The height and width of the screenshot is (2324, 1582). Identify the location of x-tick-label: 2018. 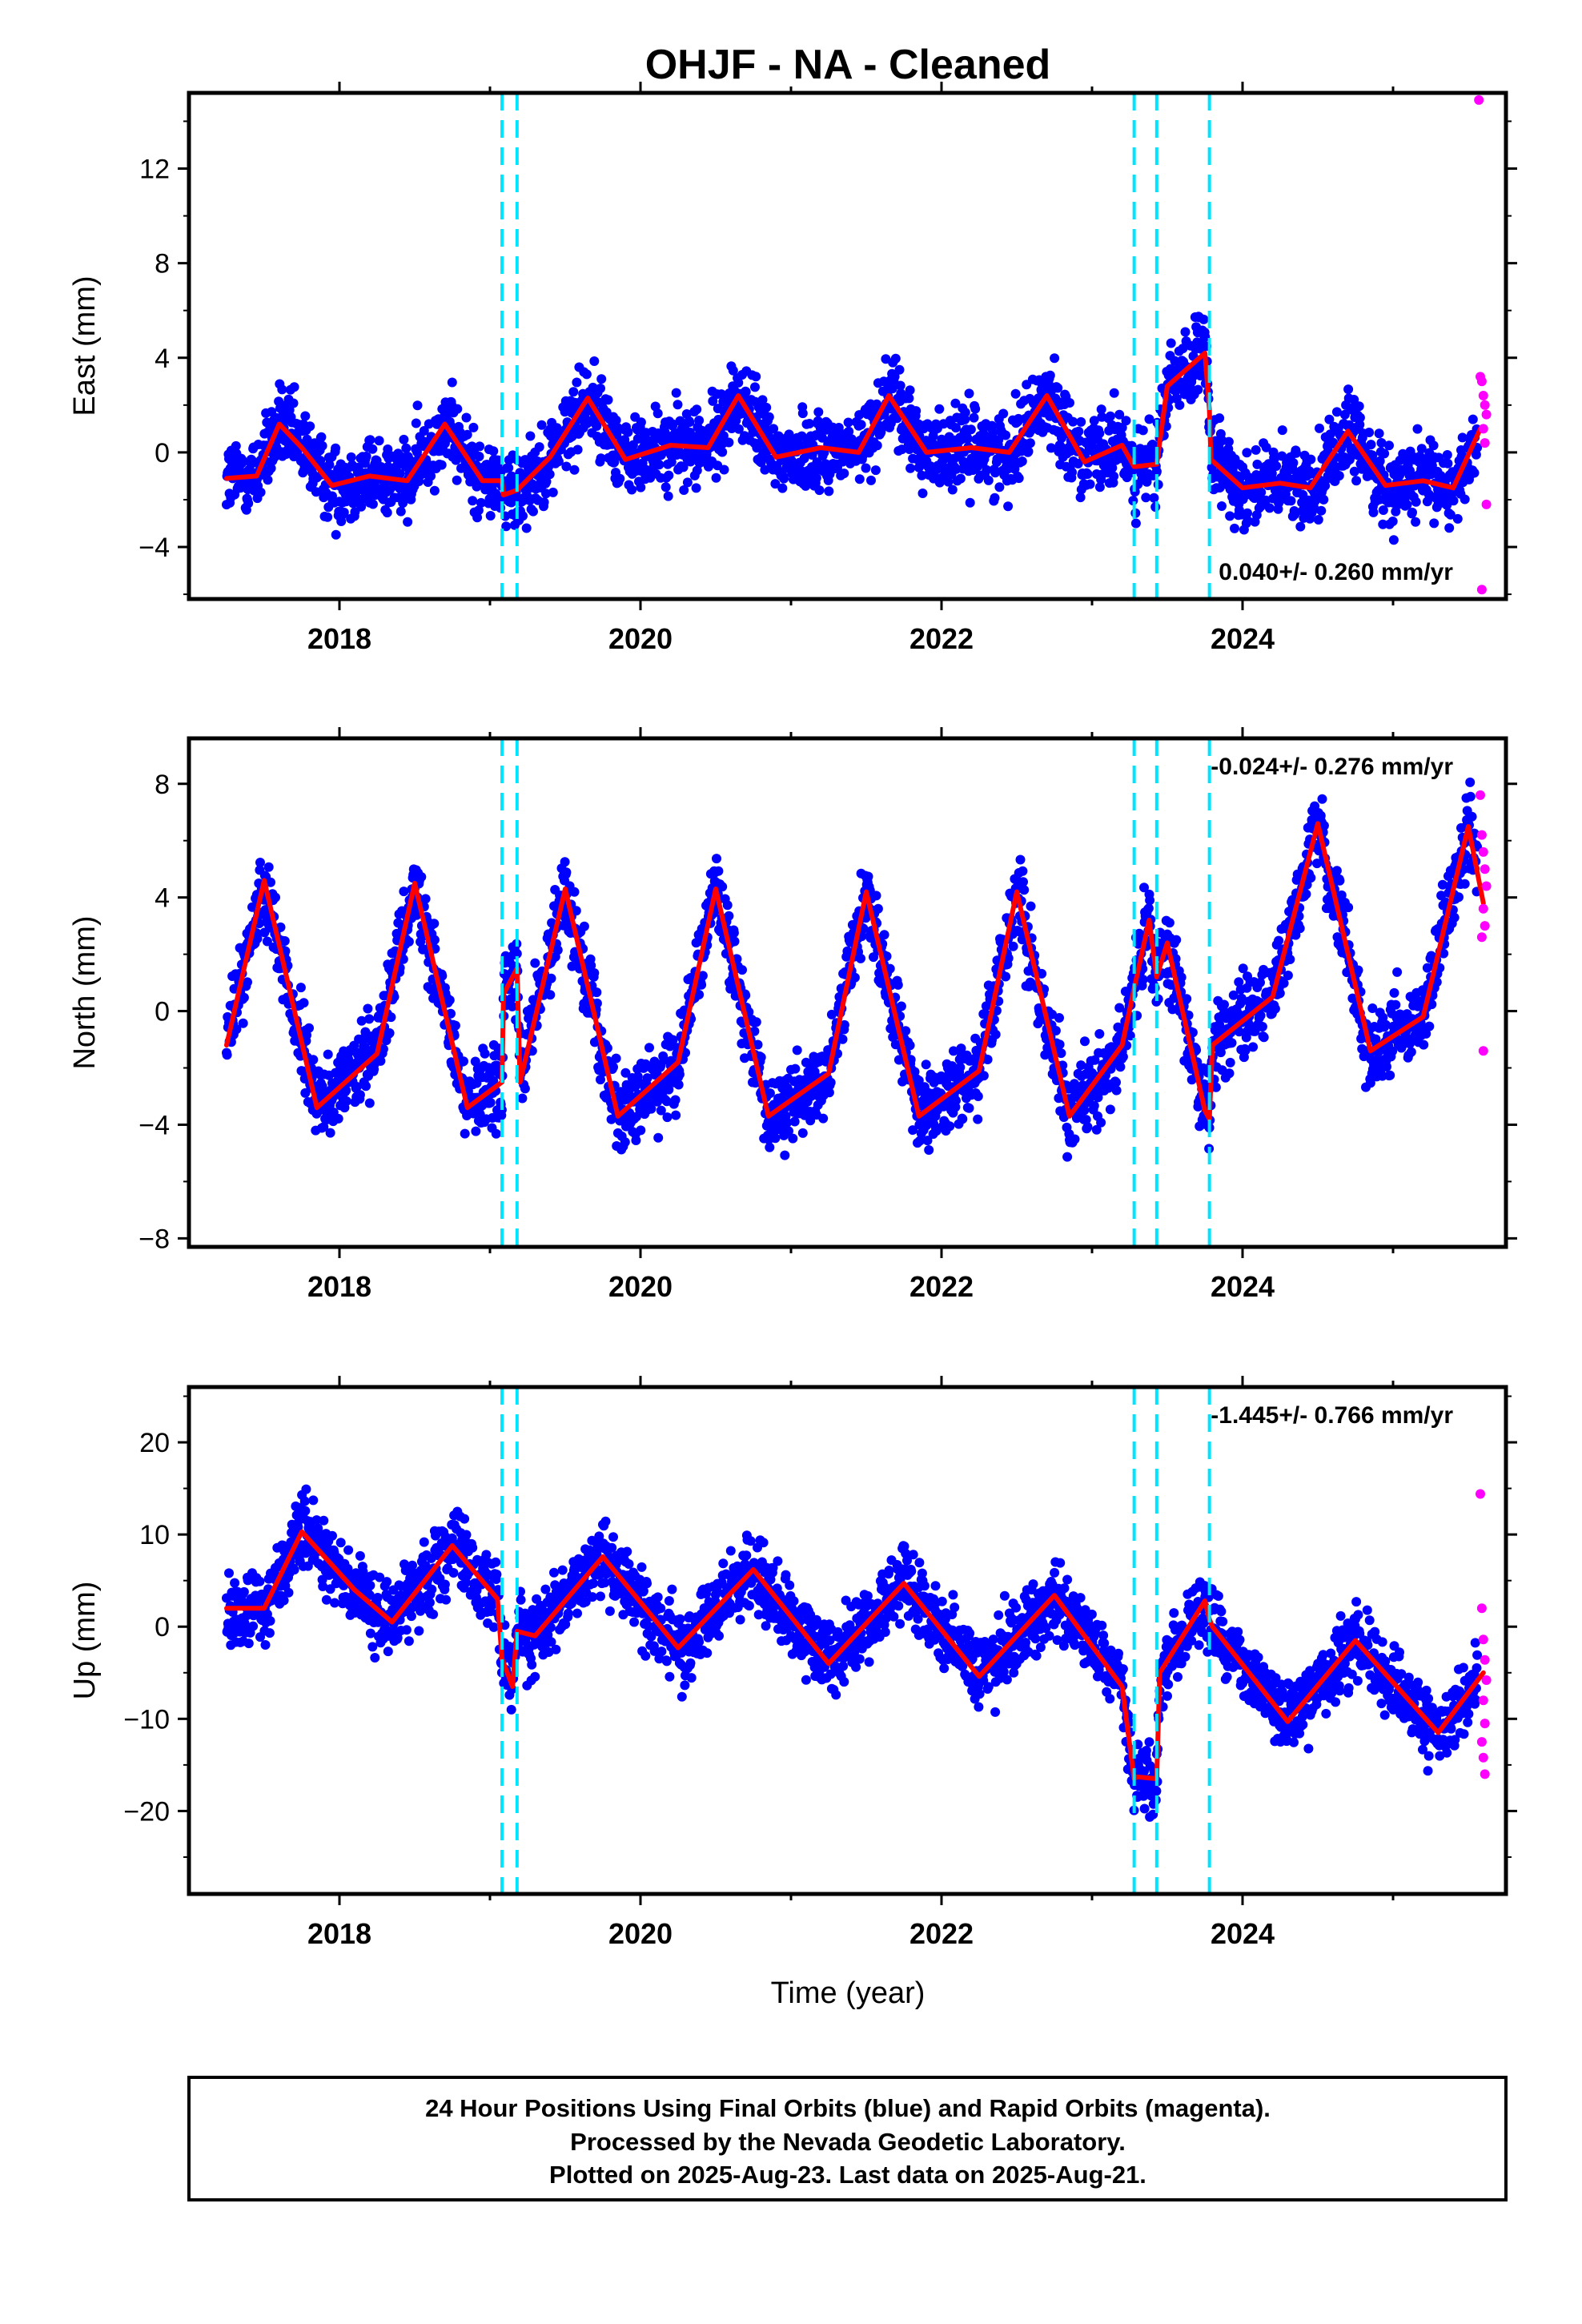
(339, 638).